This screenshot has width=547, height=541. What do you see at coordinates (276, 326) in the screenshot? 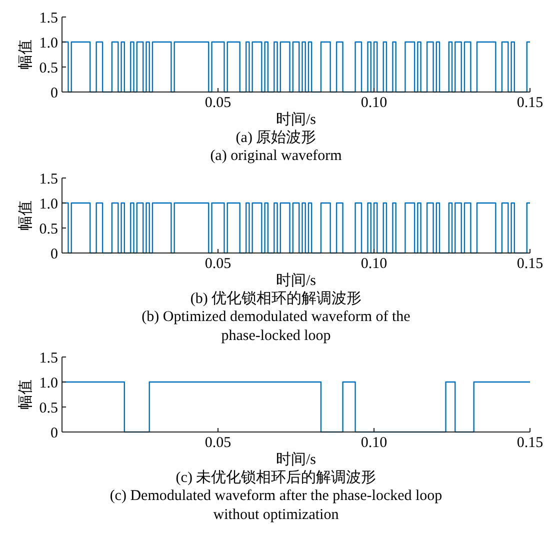
I see `text: (b) Optimized demodulated waveform of the phase-locked loop` at bounding box center [276, 326].